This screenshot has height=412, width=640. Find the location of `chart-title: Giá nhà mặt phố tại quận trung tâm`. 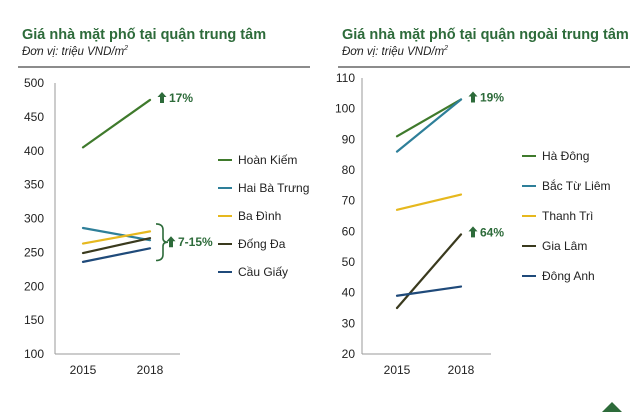

chart-title: Giá nhà mặt phố tại quận trung tâm is located at coordinates (144, 35).